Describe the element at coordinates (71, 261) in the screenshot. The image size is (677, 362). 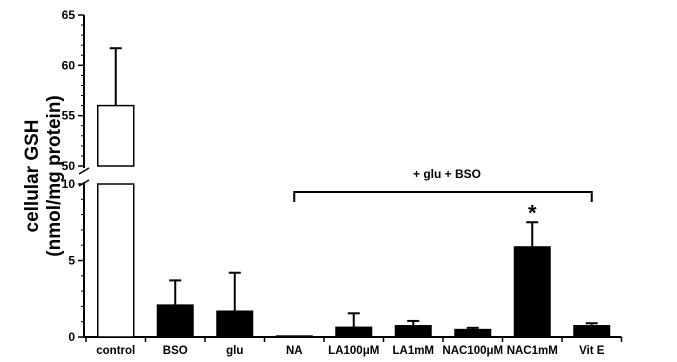
I see `y-tick-label-lower: 5` at that location.